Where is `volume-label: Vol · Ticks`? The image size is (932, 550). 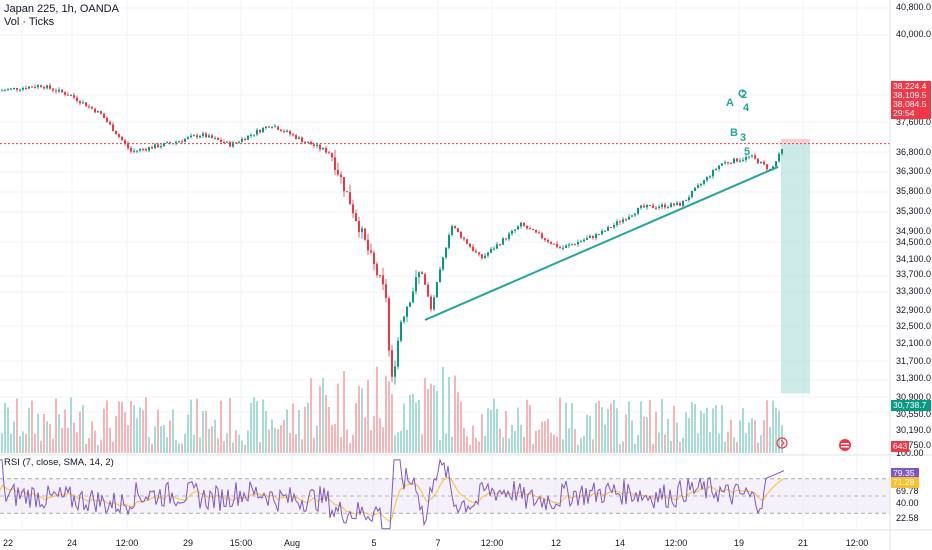 volume-label: Vol · Ticks is located at coordinates (29, 22).